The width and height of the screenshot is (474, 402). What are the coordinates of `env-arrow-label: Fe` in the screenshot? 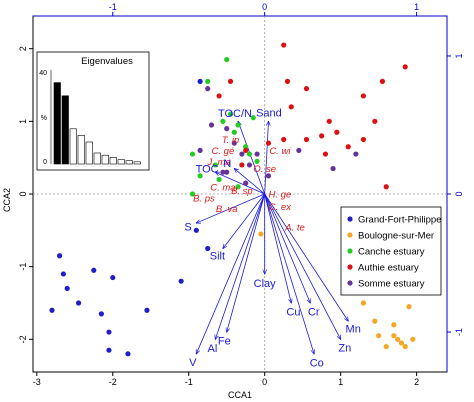 It's located at (224, 342).